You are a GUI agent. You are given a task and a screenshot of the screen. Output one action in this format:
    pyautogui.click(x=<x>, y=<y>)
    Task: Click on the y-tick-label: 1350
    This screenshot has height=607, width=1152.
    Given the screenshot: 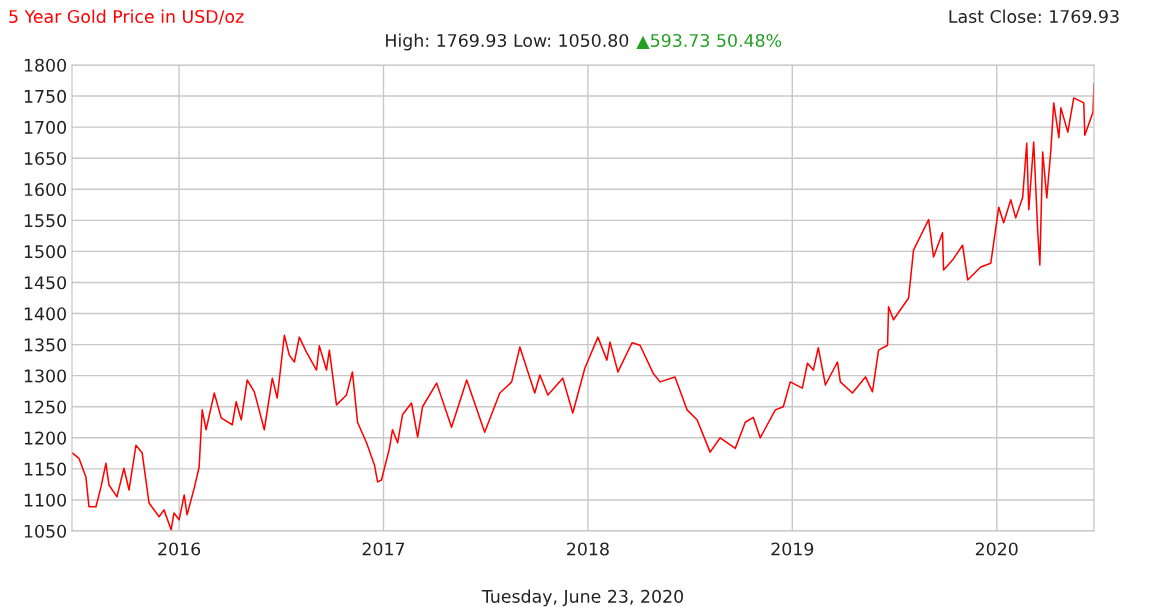 What is the action you would take?
    pyautogui.click(x=45, y=345)
    